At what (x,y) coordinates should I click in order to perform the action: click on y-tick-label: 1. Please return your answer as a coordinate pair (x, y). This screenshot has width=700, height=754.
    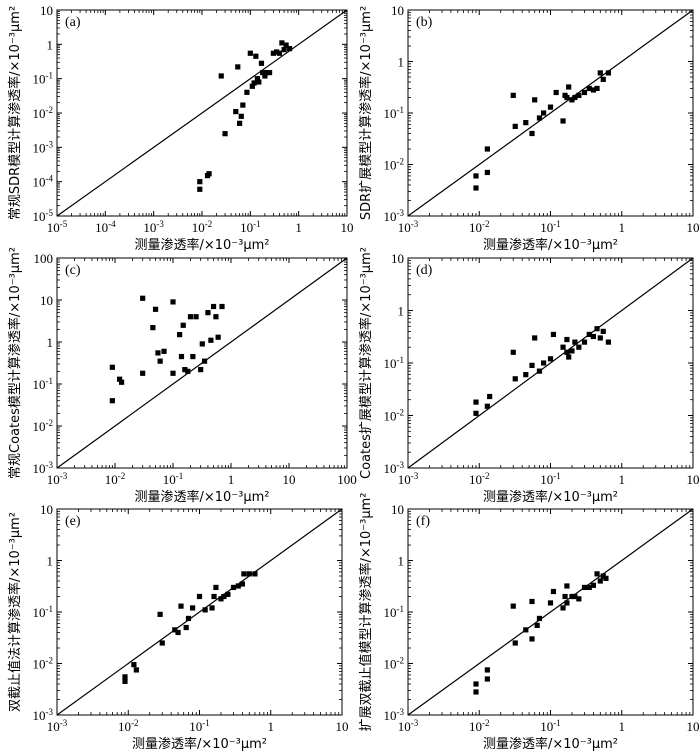
    Looking at the image, I should click on (50, 44).